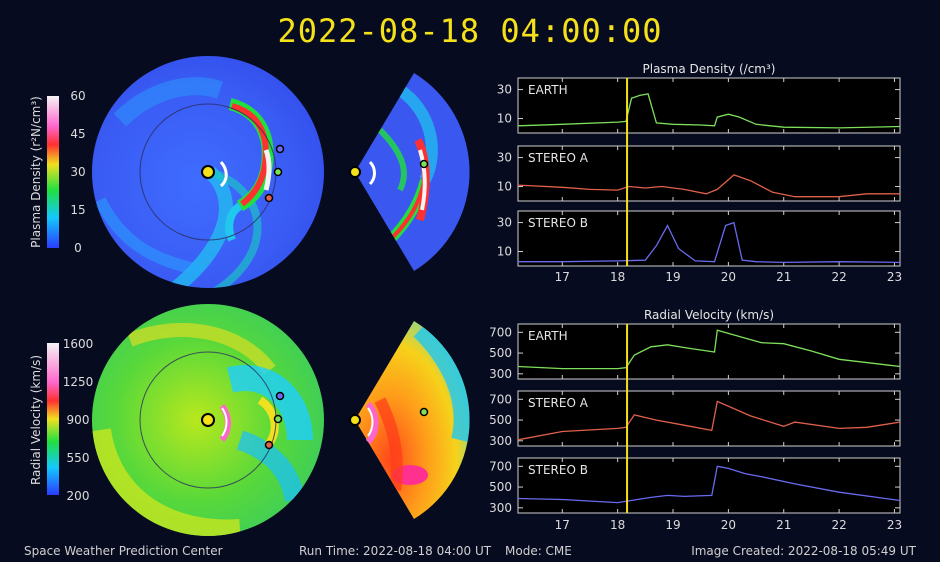 The height and width of the screenshot is (562, 940). I want to click on velocity-tick-1250: 1250, so click(78, 382).